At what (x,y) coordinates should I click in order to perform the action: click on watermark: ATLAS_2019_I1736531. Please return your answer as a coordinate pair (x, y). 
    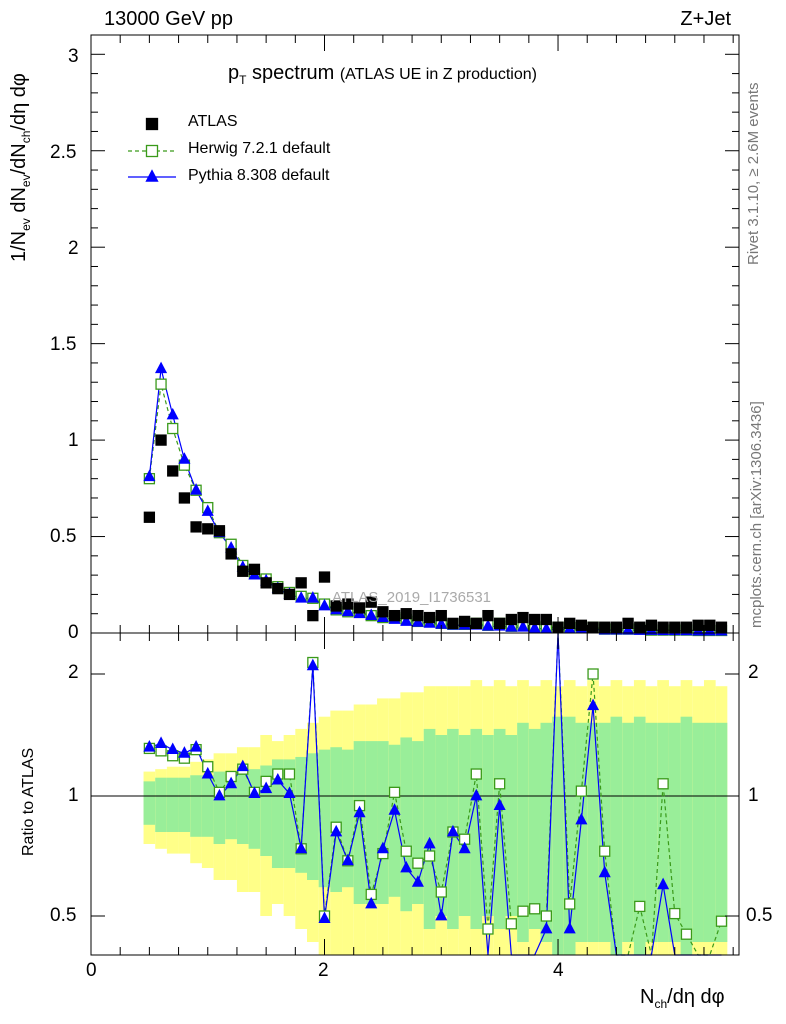
    Looking at the image, I should click on (412, 597).